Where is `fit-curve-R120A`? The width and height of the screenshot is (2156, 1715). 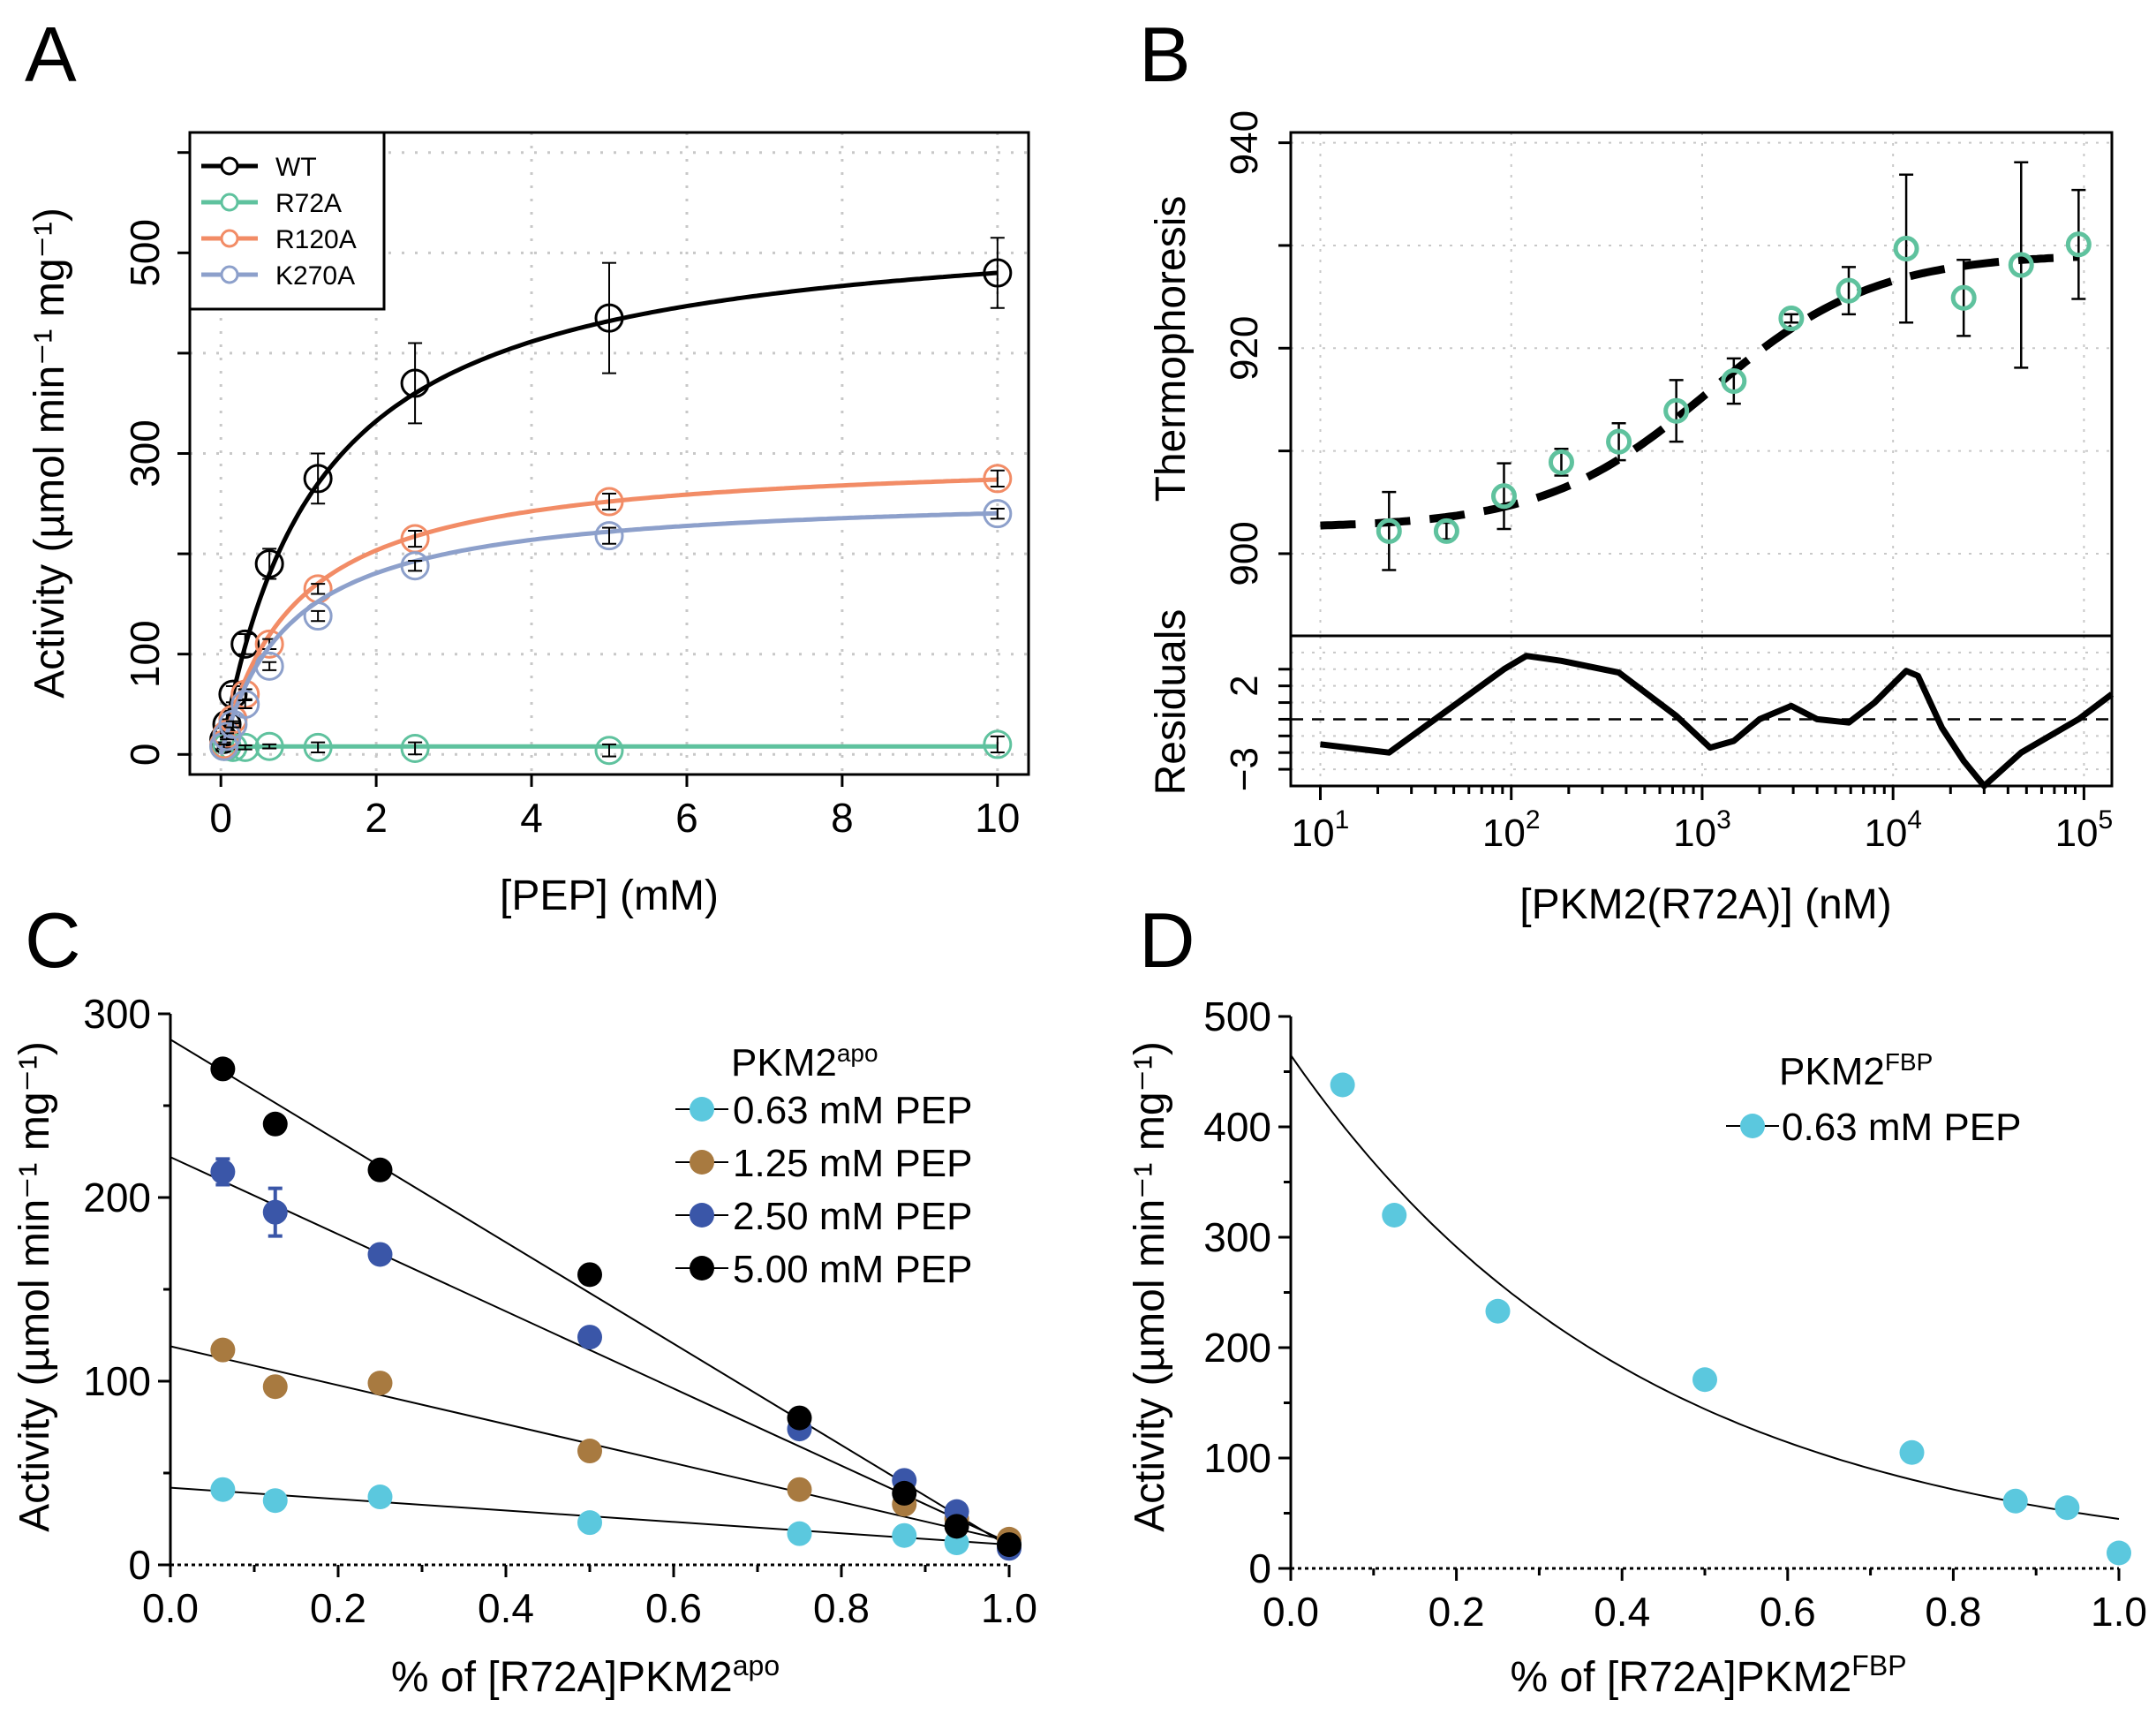
fit-curve-R120A is located at coordinates (608, 616).